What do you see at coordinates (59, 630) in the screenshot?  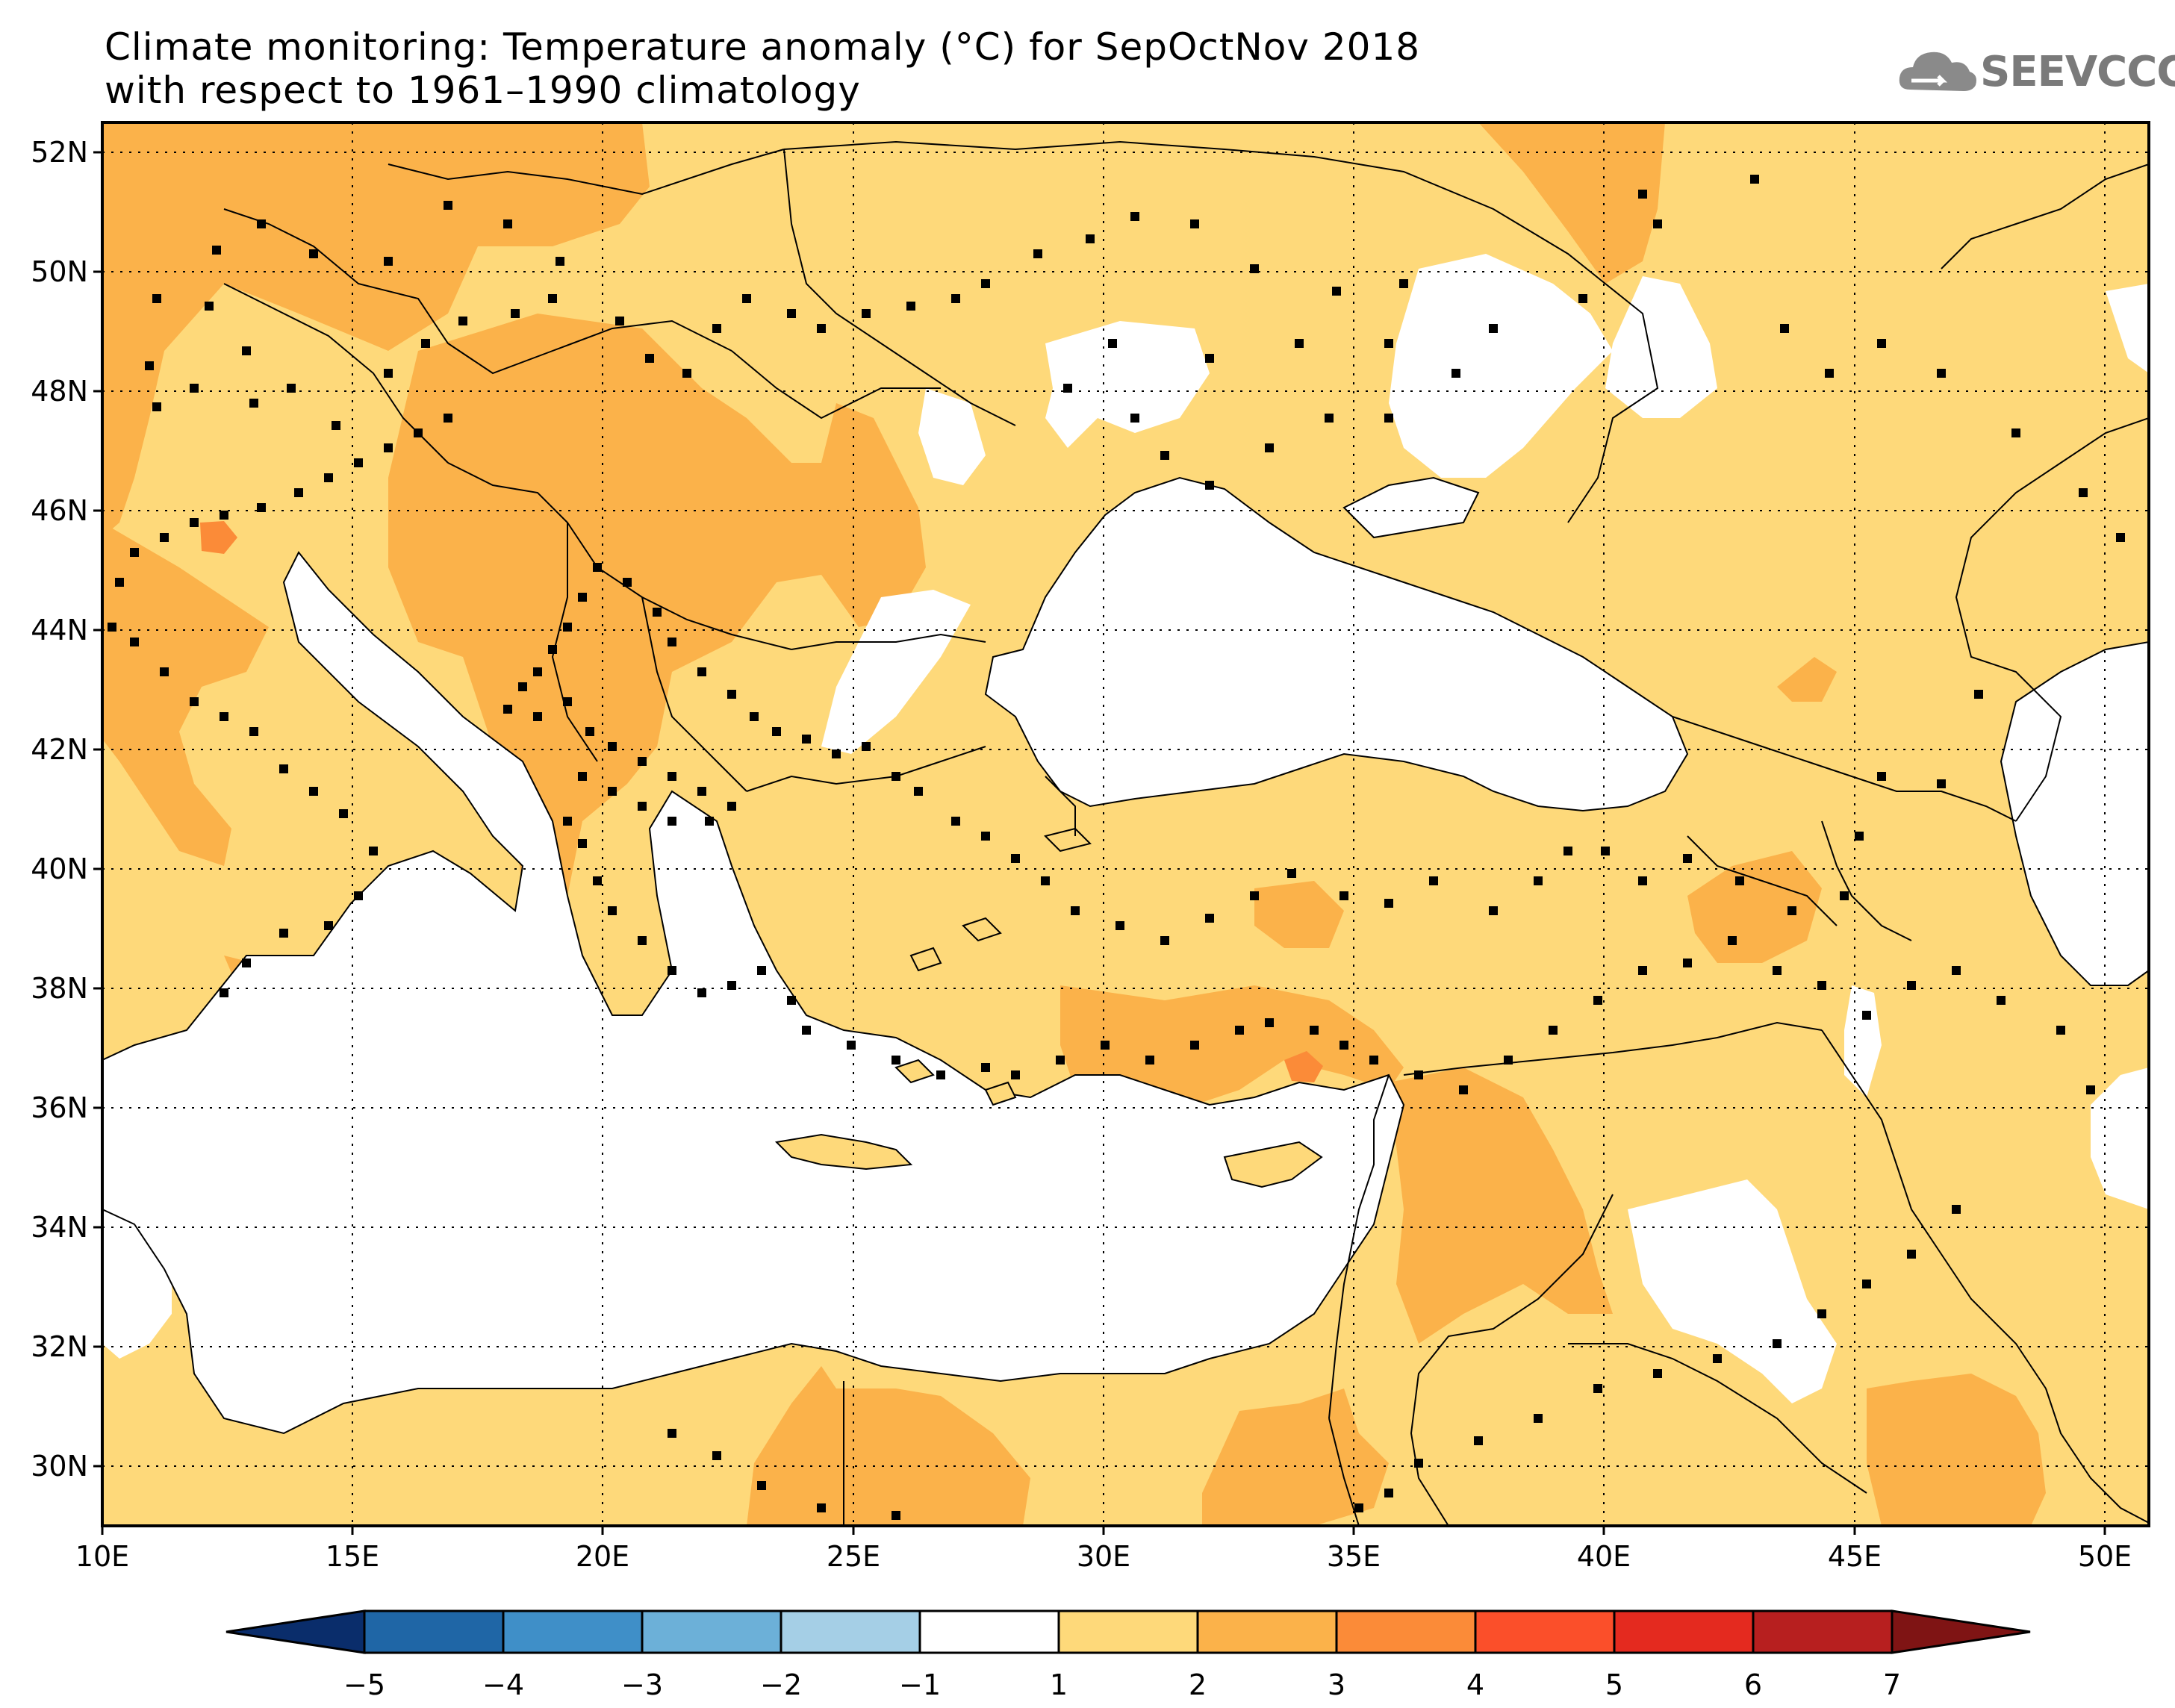 I see `lat-label-44n: 44N` at bounding box center [59, 630].